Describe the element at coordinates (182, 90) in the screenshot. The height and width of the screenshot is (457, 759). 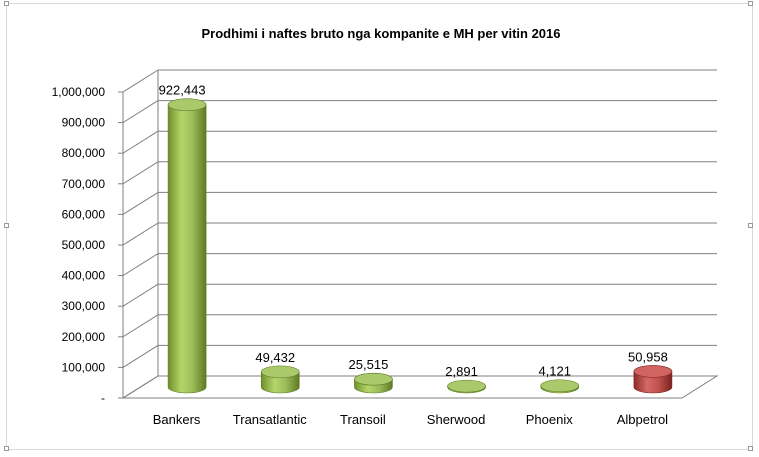
I see `data-label: 922,443` at that location.